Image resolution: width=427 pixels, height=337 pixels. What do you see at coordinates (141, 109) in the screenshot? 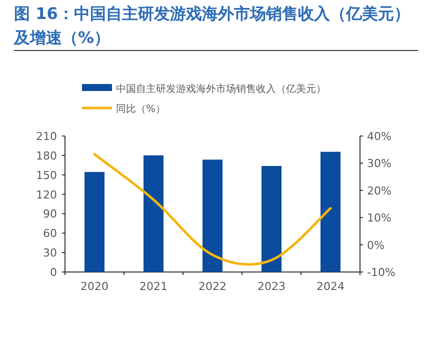
I see `legend-label: 同比（%）` at bounding box center [141, 109].